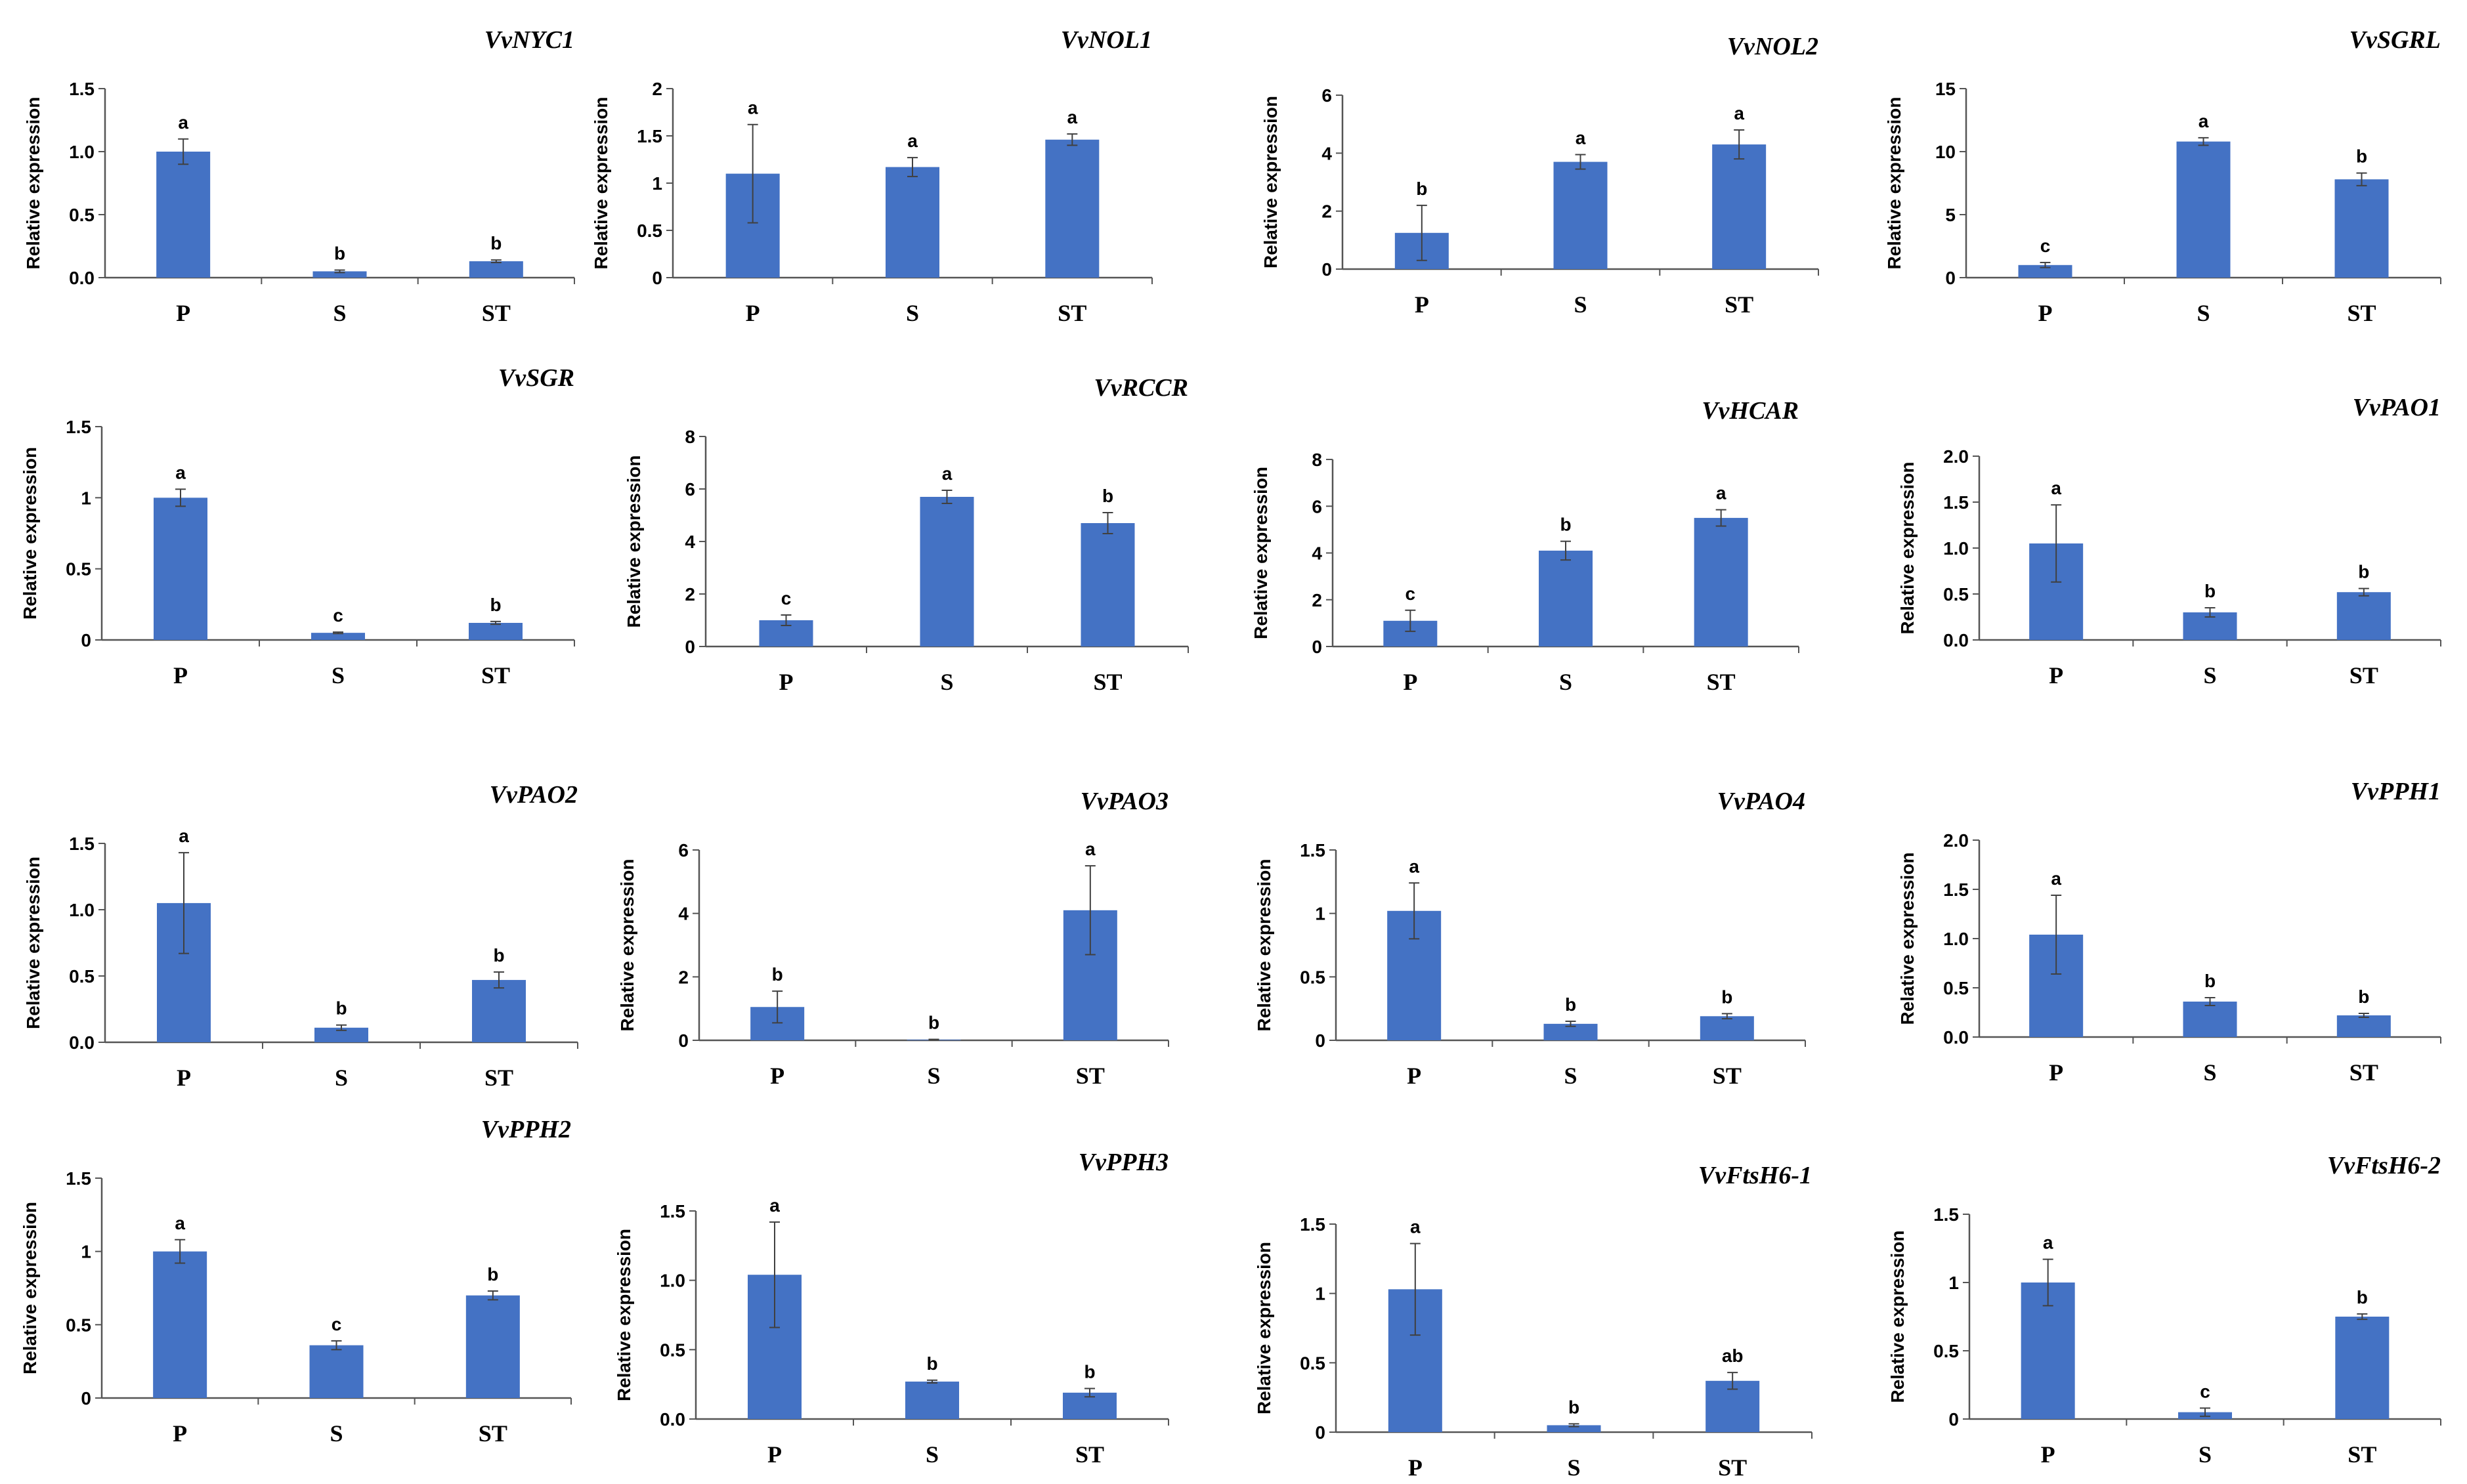 The width and height of the screenshot is (2467, 1484). I want to click on chart-panel: VvRCCR Relative expression 0 2 4 6 8 c Pa Sb ST, so click(906, 534).